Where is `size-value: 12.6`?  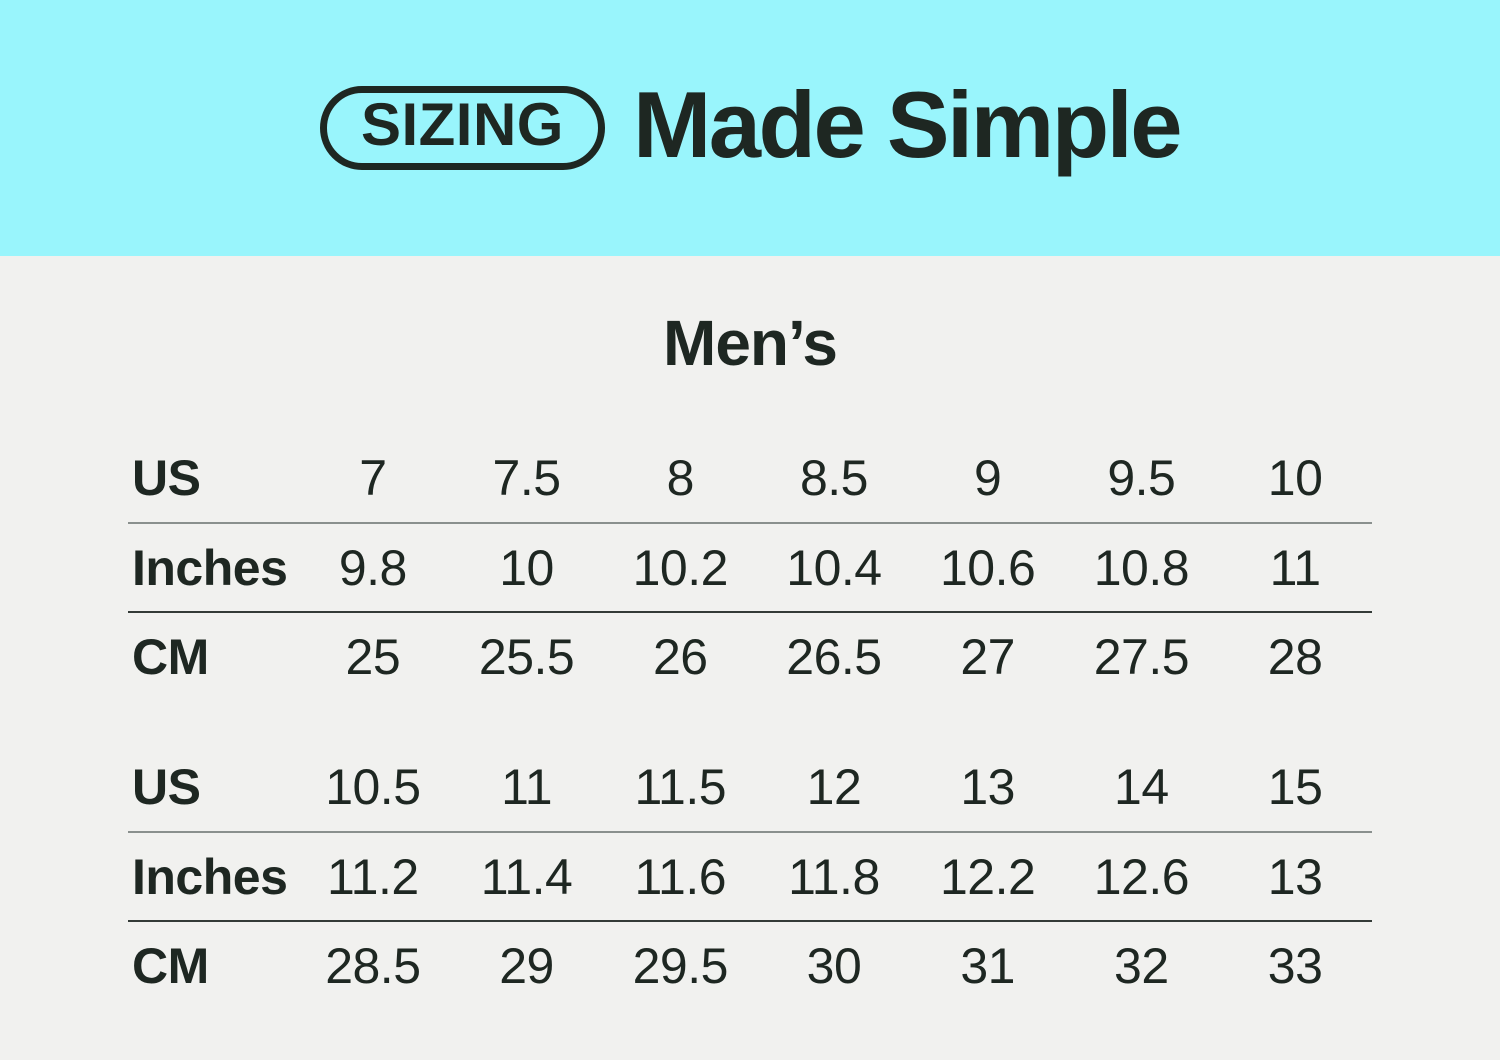
size-value: 12.6 is located at coordinates (1141, 877).